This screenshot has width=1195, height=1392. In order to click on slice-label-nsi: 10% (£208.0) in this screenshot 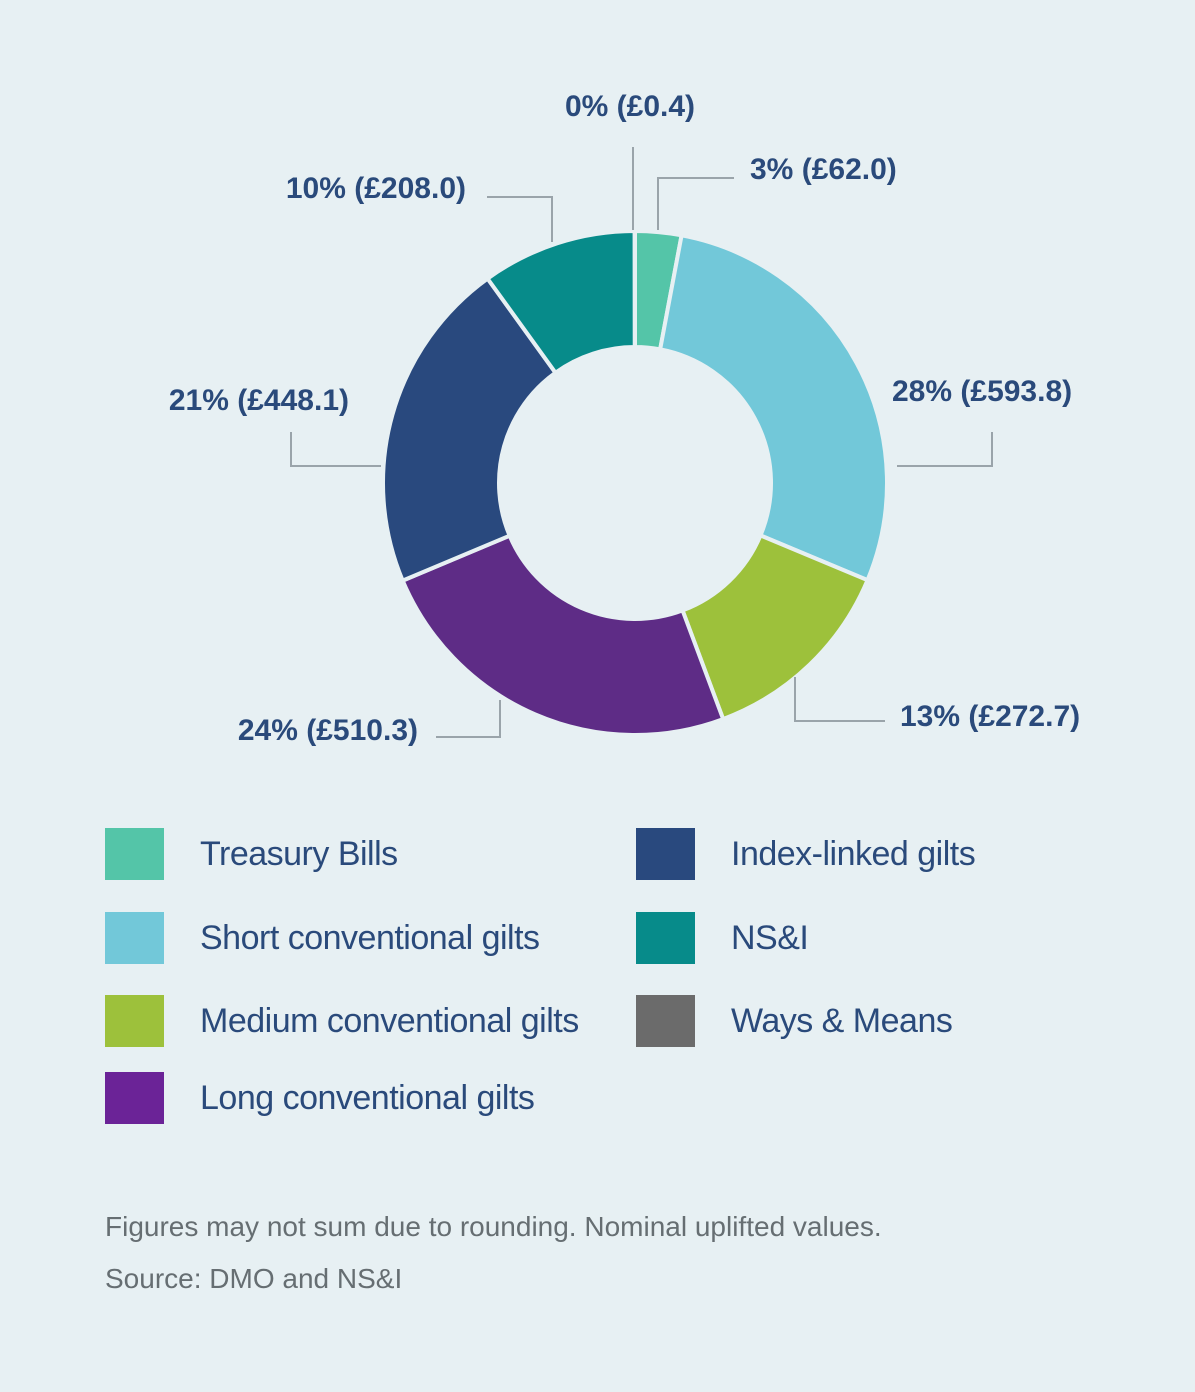, I will do `click(376, 188)`.